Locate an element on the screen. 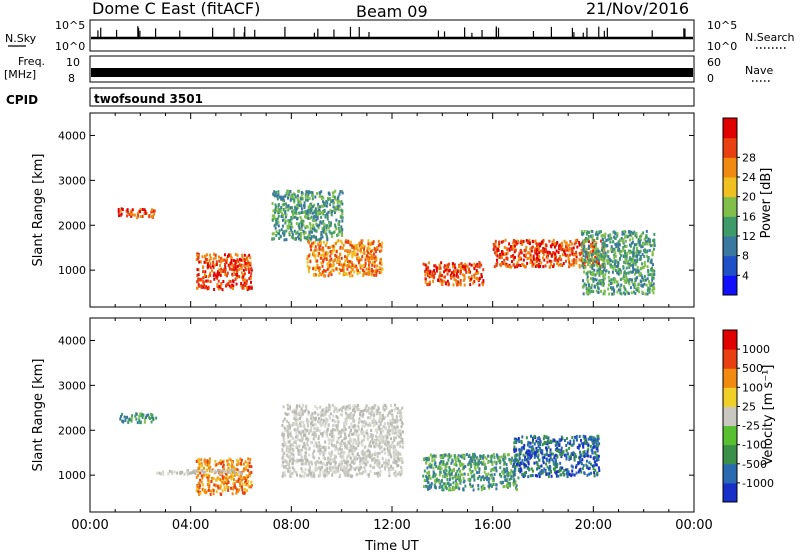 The image size is (800, 558). colorbar-tick-label: 24 is located at coordinates (749, 177).